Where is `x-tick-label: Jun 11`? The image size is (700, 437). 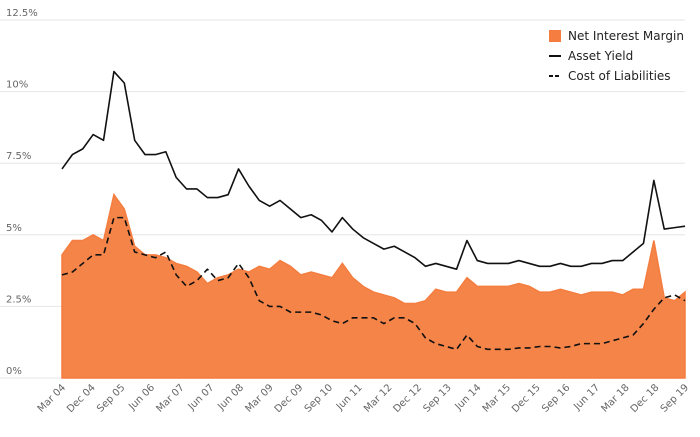 x-tick-label: Jun 11 is located at coordinates (349, 397).